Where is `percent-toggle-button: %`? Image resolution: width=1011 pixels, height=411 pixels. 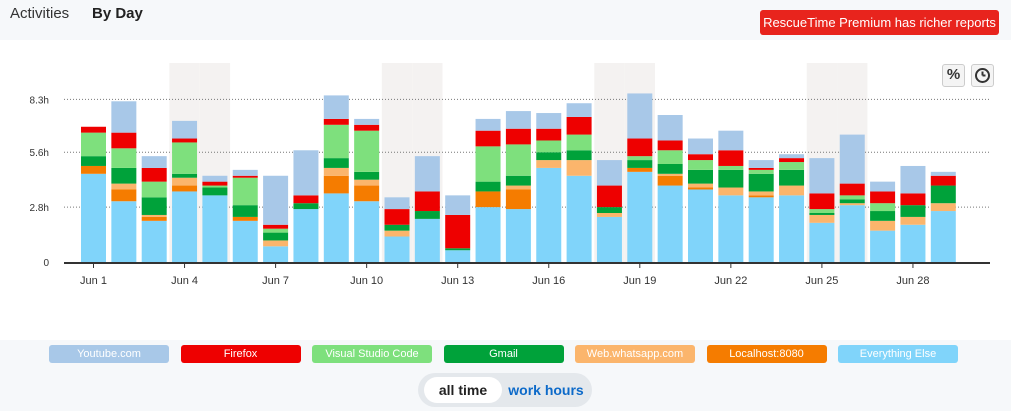
percent-toggle-button: % is located at coordinates (953, 75).